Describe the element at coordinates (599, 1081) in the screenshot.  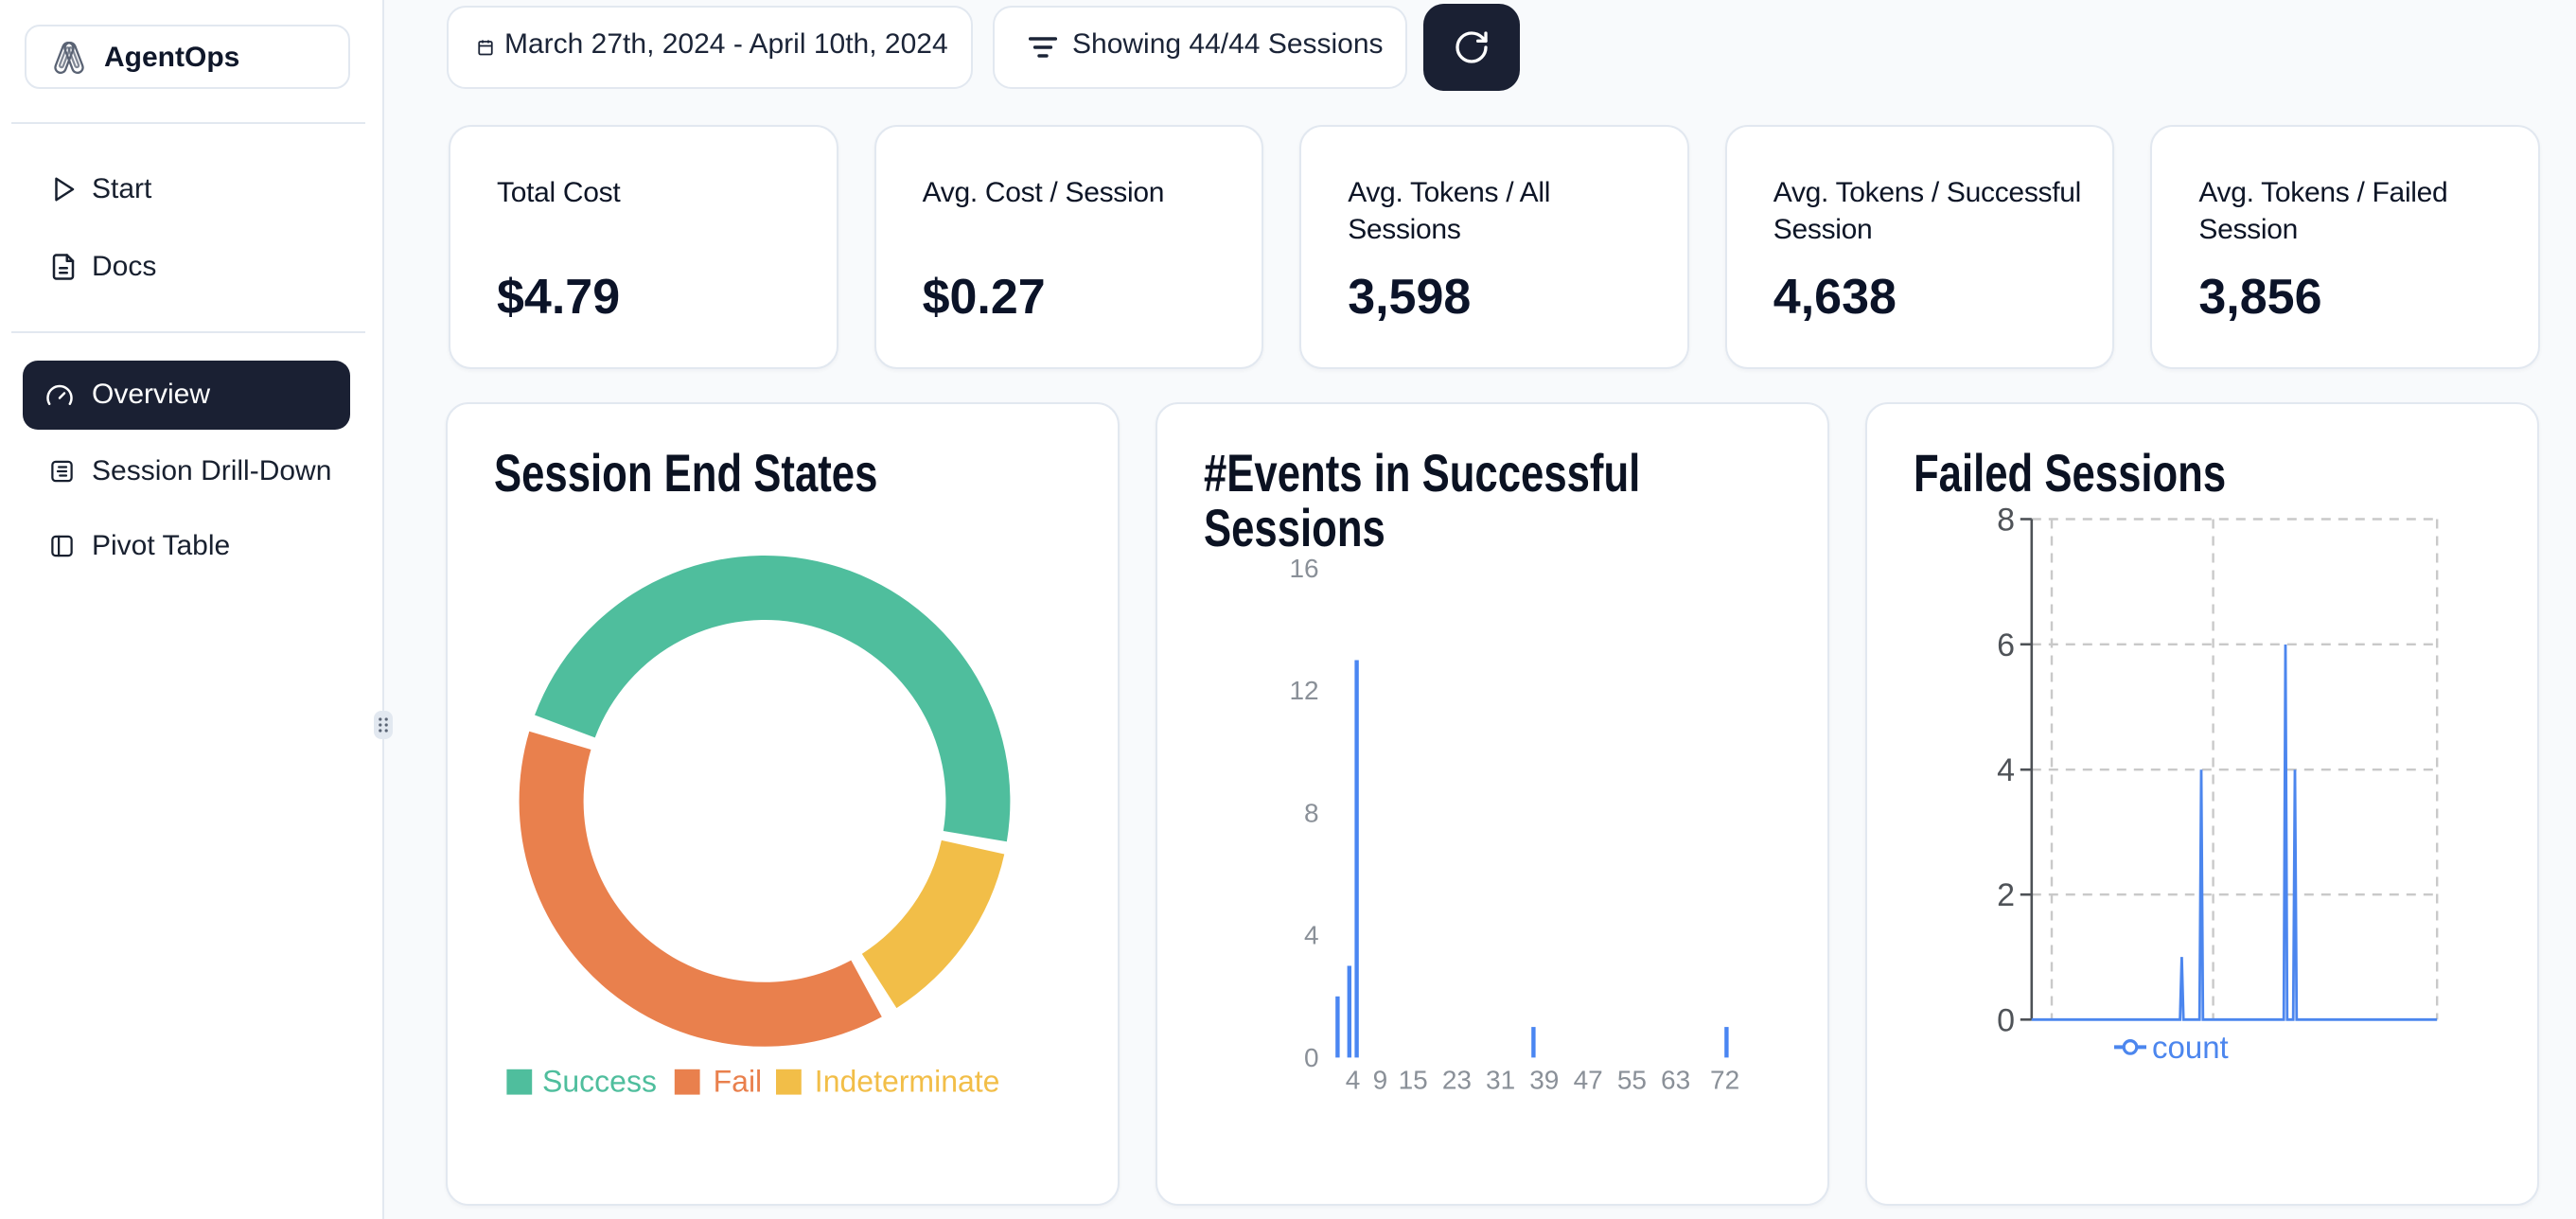
I see `svg-text: Success` at that location.